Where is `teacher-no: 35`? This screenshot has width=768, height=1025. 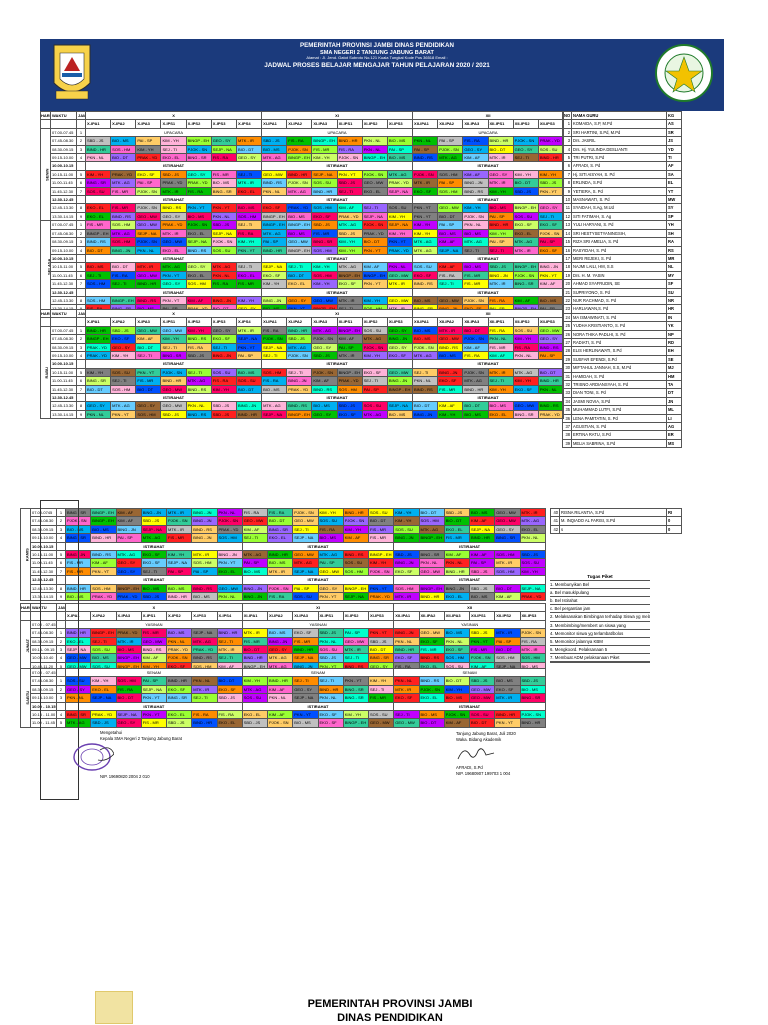 teacher-no: 35 is located at coordinates (567, 410).